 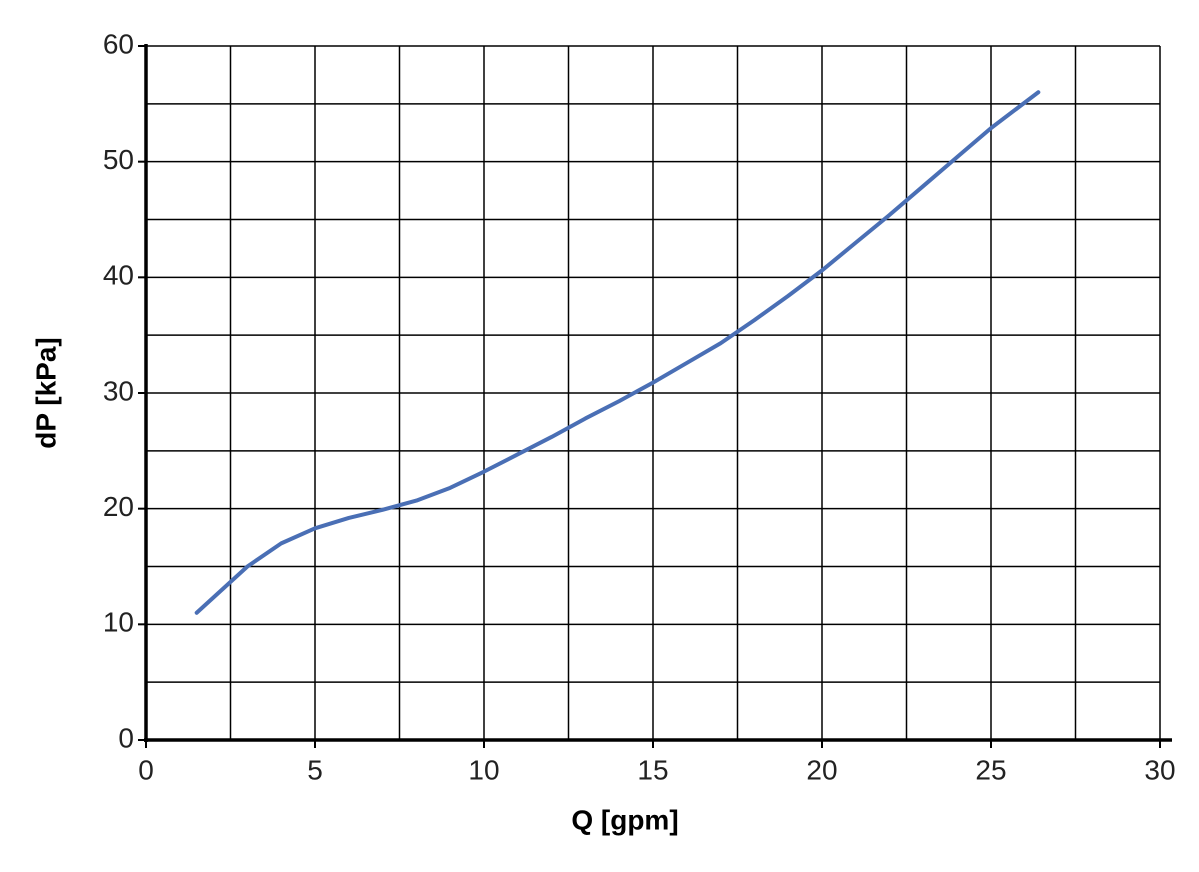 What do you see at coordinates (315, 769) in the screenshot?
I see `x-tick-label: 5` at bounding box center [315, 769].